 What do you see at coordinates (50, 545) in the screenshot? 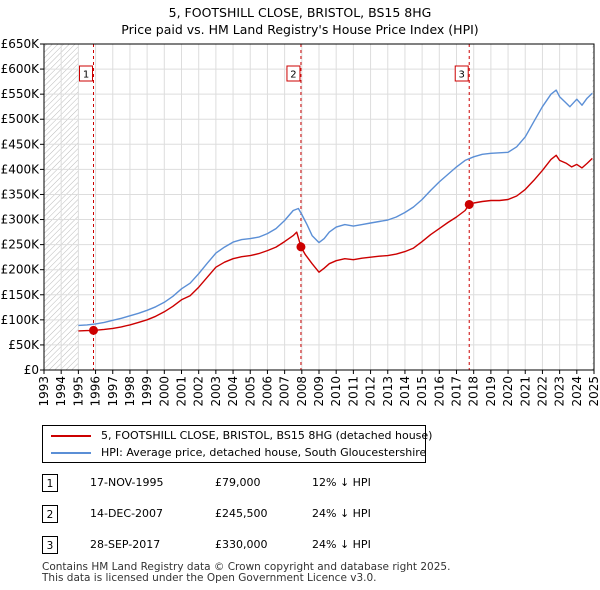
I see `transaction-number-badge: 3` at bounding box center [50, 545].